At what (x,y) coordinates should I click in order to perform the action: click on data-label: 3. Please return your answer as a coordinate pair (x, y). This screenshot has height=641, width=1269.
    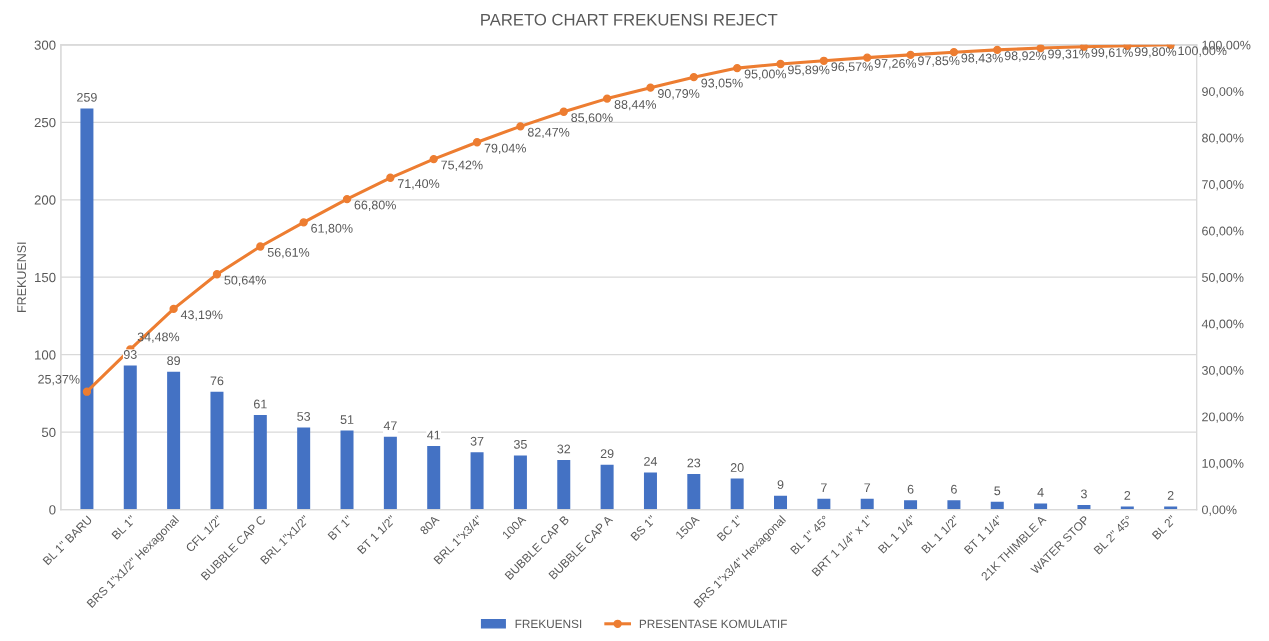
    Looking at the image, I should click on (1083, 494).